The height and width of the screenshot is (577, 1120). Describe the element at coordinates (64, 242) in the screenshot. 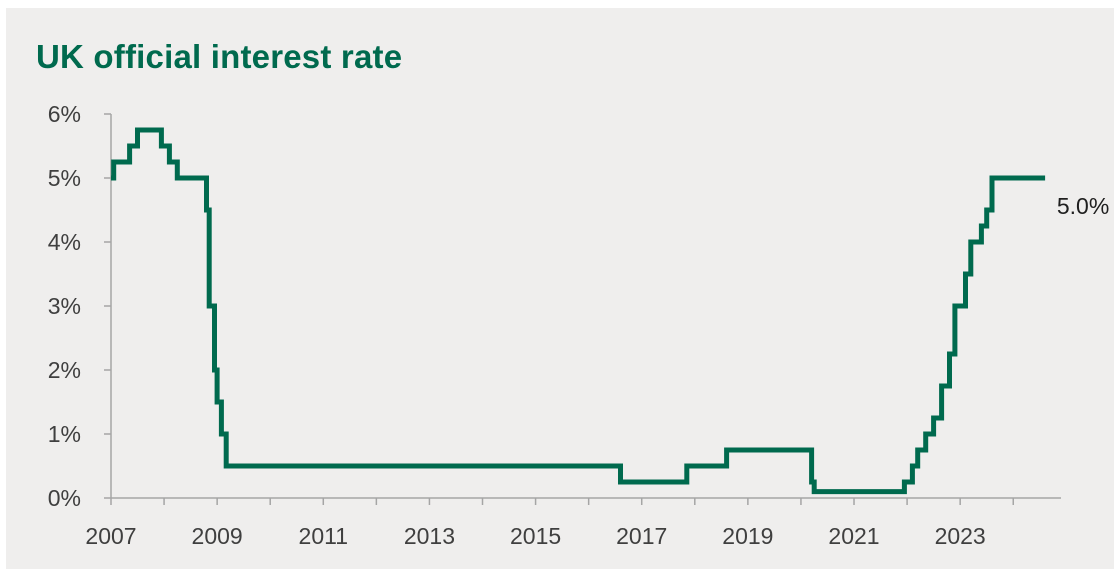

I see `y-tick-label: 4%` at that location.